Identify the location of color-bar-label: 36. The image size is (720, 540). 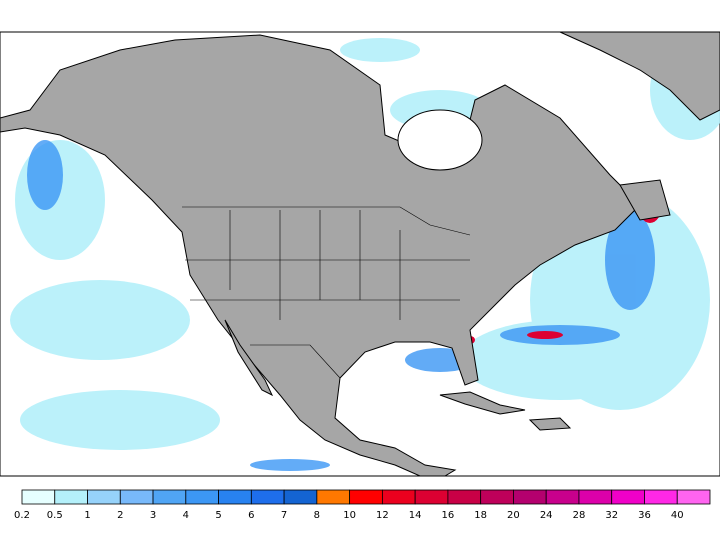
(644, 515).